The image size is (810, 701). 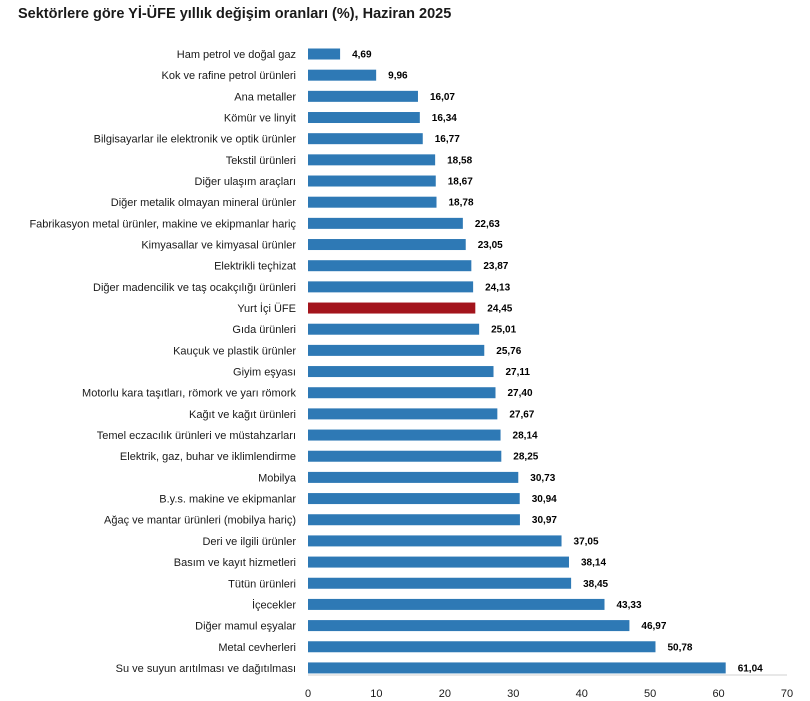 What do you see at coordinates (308, 694) in the screenshot?
I see `x-tick-label: 0` at bounding box center [308, 694].